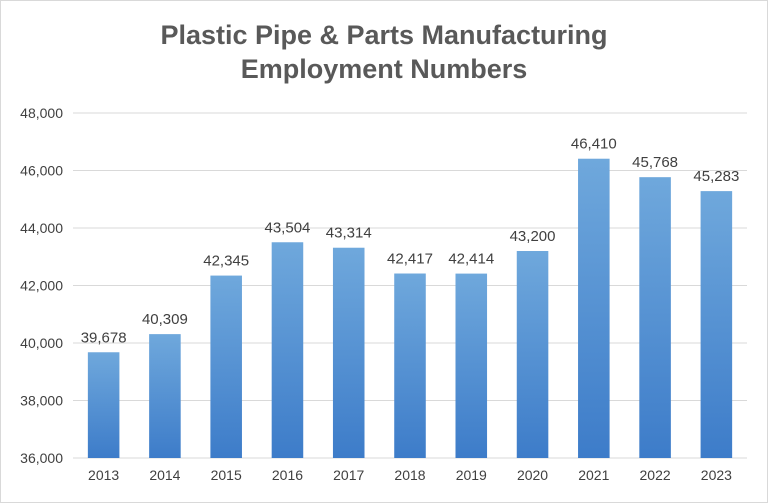 The height and width of the screenshot is (503, 768). What do you see at coordinates (226, 475) in the screenshot?
I see `x-tick-label: 2015` at bounding box center [226, 475].